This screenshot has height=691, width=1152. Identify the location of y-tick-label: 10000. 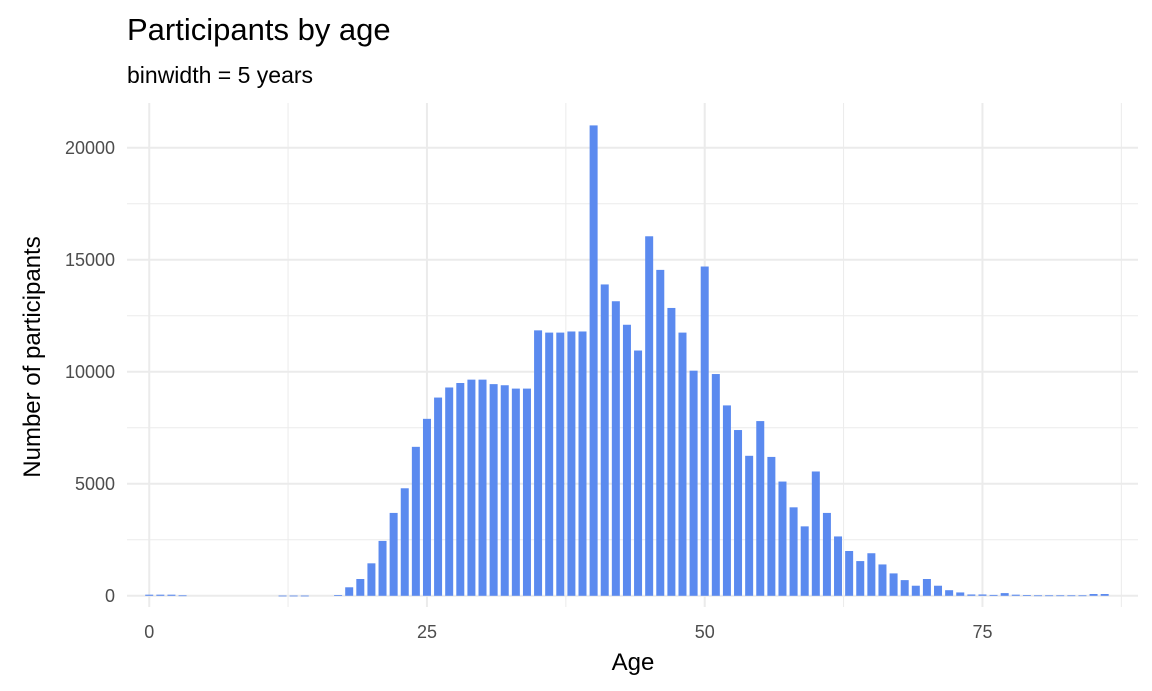
(90, 372).